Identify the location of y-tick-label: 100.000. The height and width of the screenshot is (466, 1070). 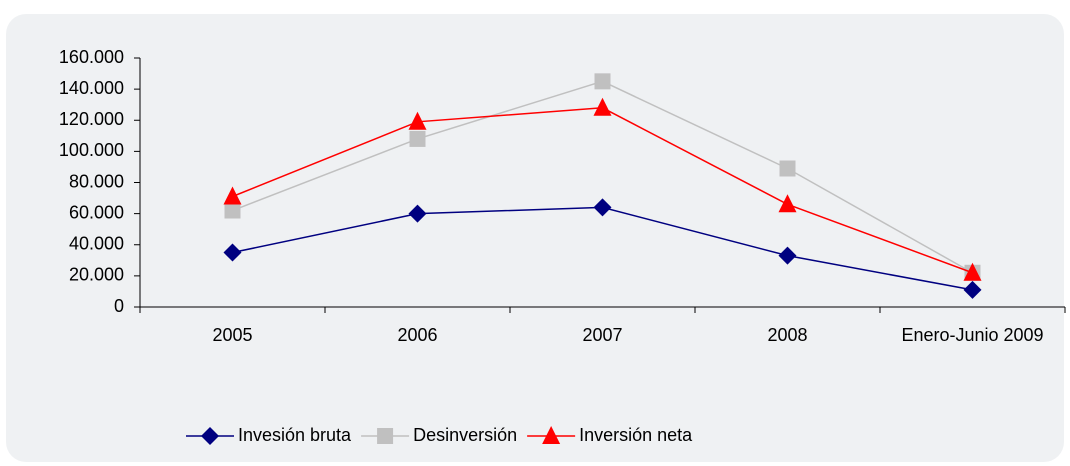
(91, 150).